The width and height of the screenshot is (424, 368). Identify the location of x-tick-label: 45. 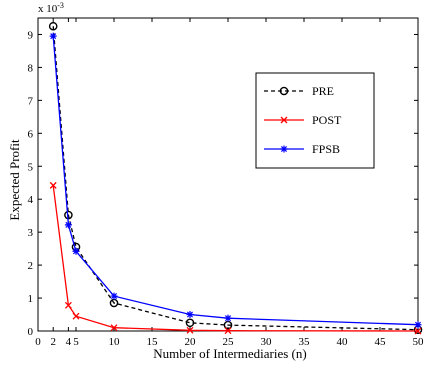
(381, 342).